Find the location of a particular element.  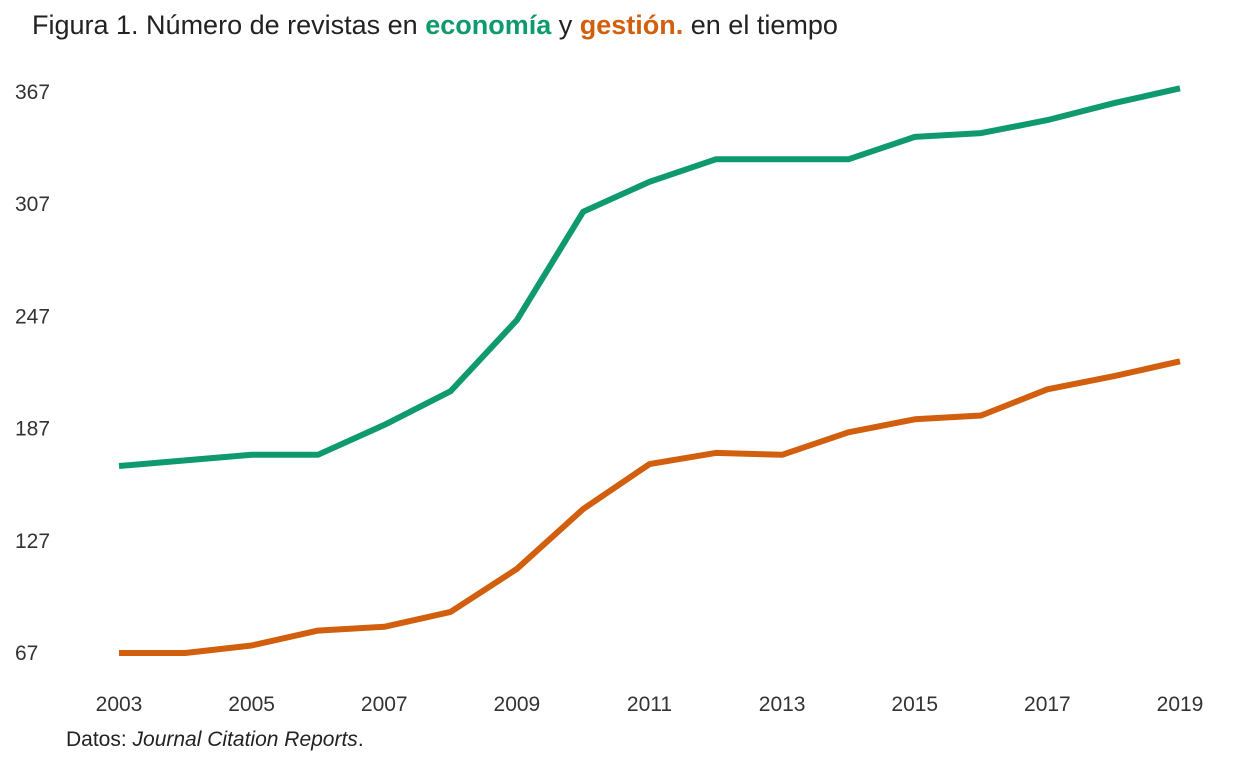

y-tick-label: 307 is located at coordinates (32, 204).